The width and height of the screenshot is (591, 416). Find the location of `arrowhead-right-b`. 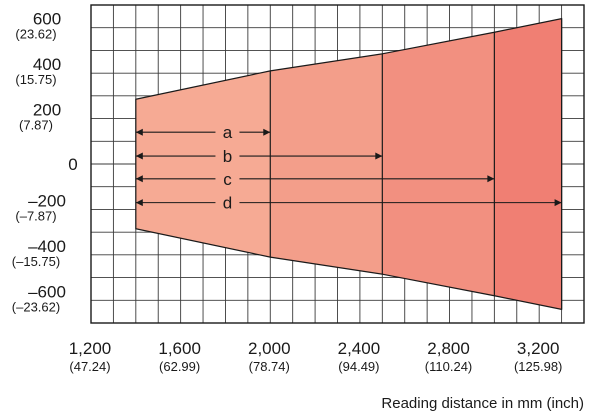

arrowhead-right-b is located at coordinates (379, 156).